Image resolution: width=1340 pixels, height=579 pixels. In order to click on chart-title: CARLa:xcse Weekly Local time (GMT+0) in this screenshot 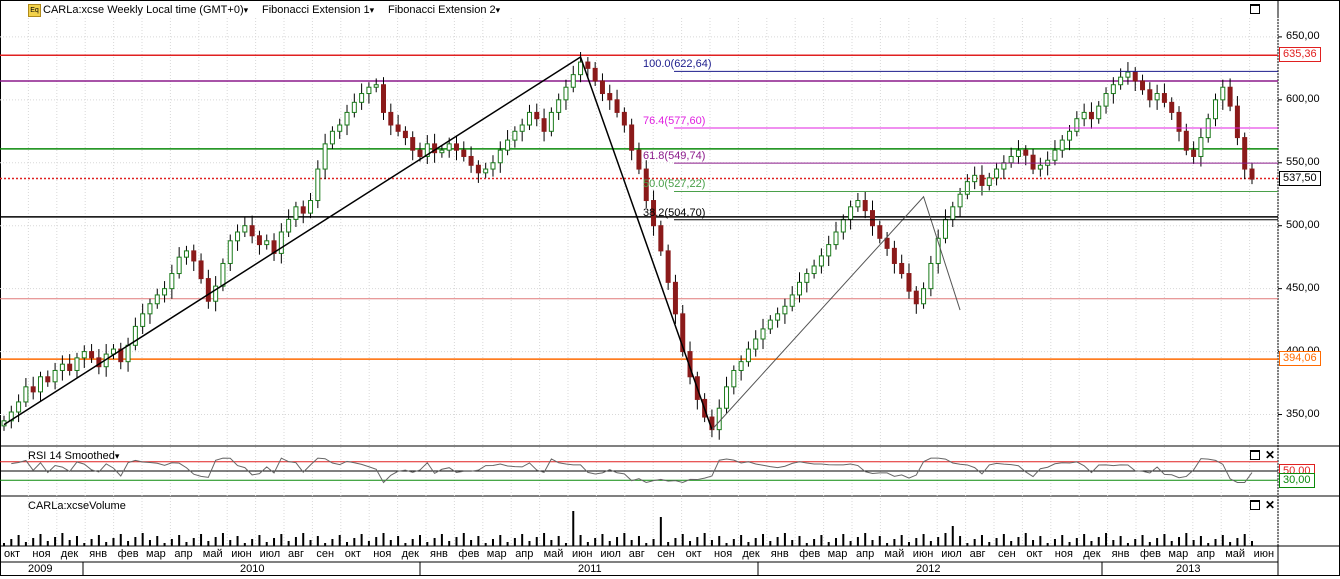, I will do `click(145, 10)`.